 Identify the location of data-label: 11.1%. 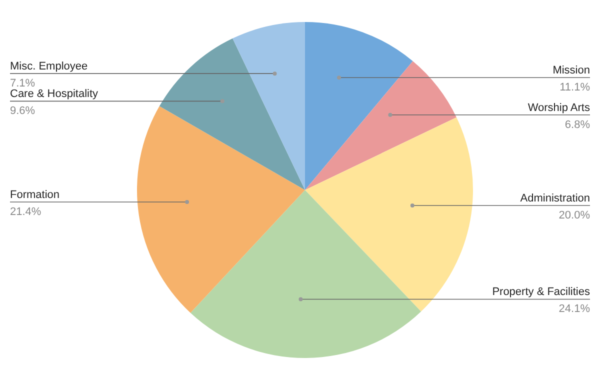
(575, 88).